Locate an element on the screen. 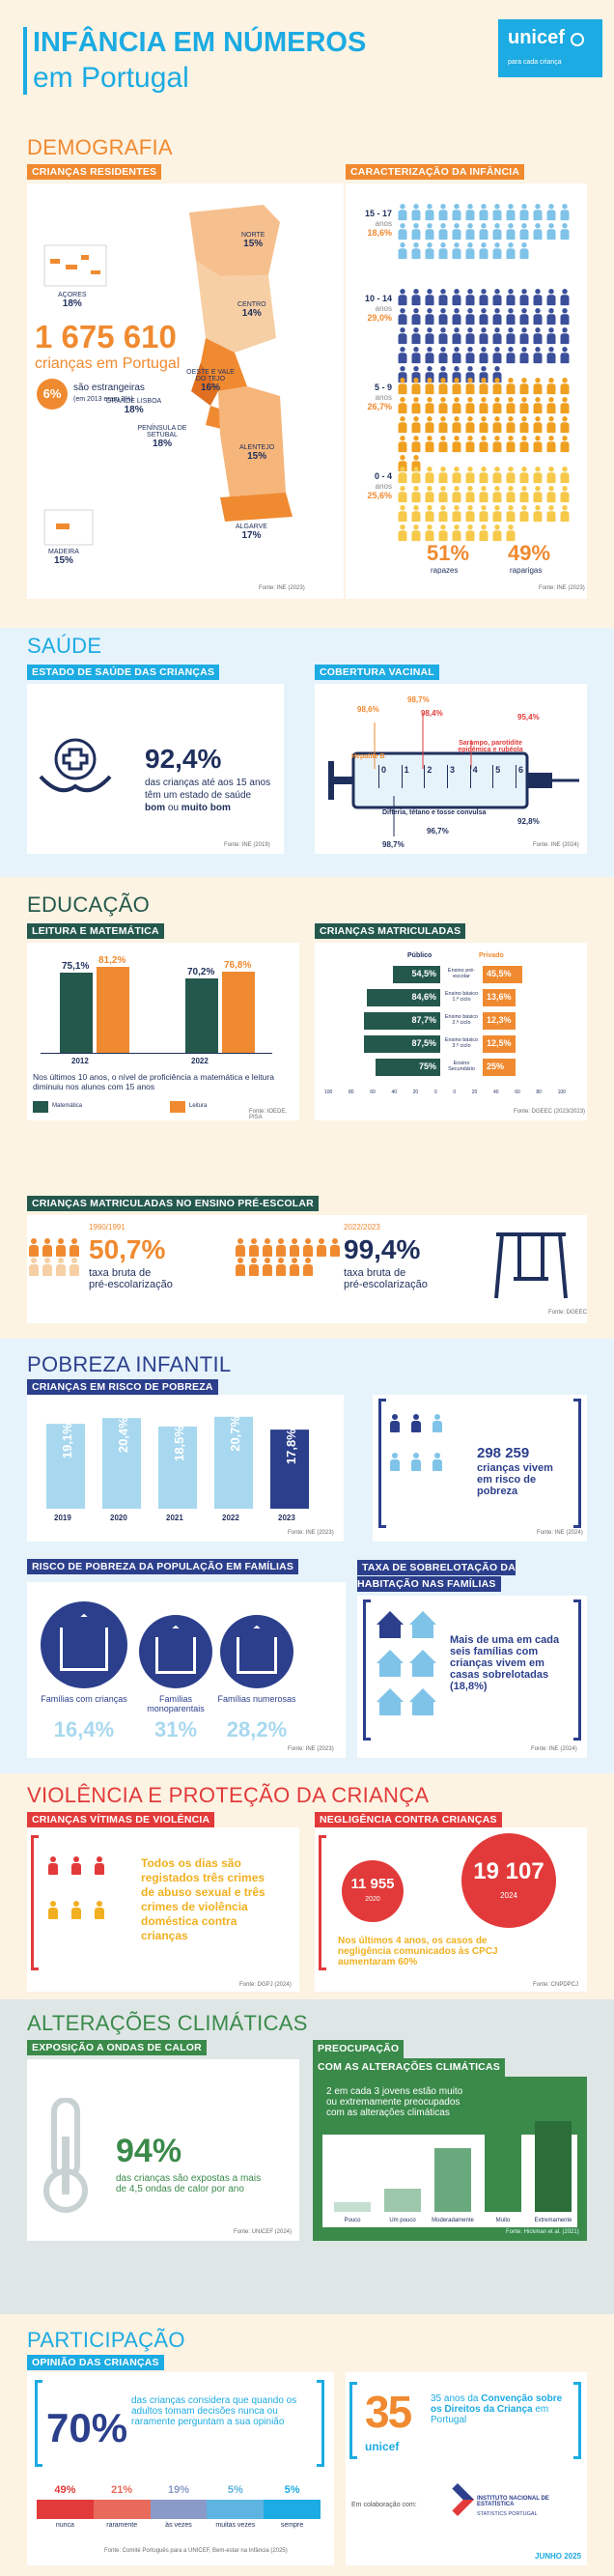 The image size is (614, 2576). vaccine-tick: 0 is located at coordinates (382, 776).